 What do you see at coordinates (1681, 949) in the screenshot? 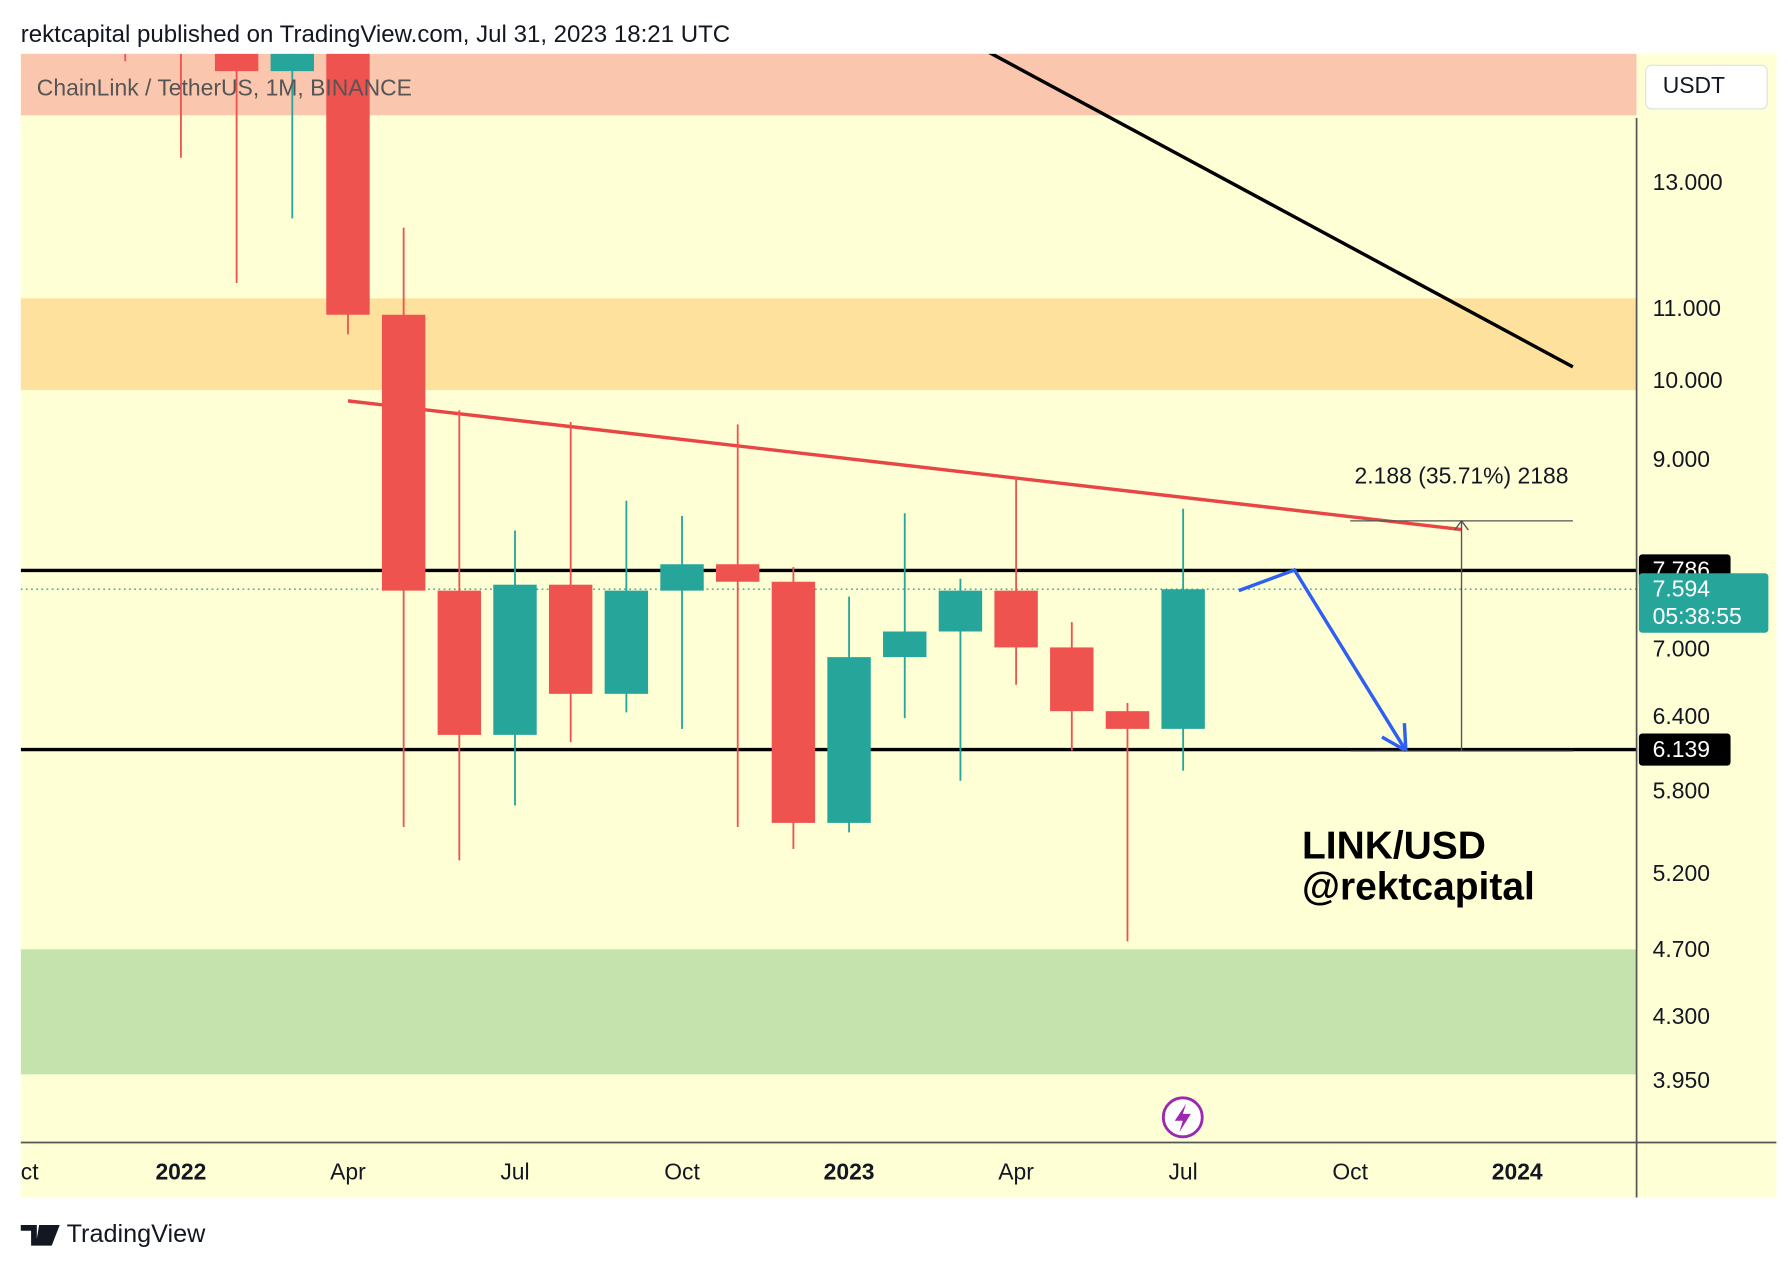
I see `y-tick-label: 4.700` at bounding box center [1681, 949].